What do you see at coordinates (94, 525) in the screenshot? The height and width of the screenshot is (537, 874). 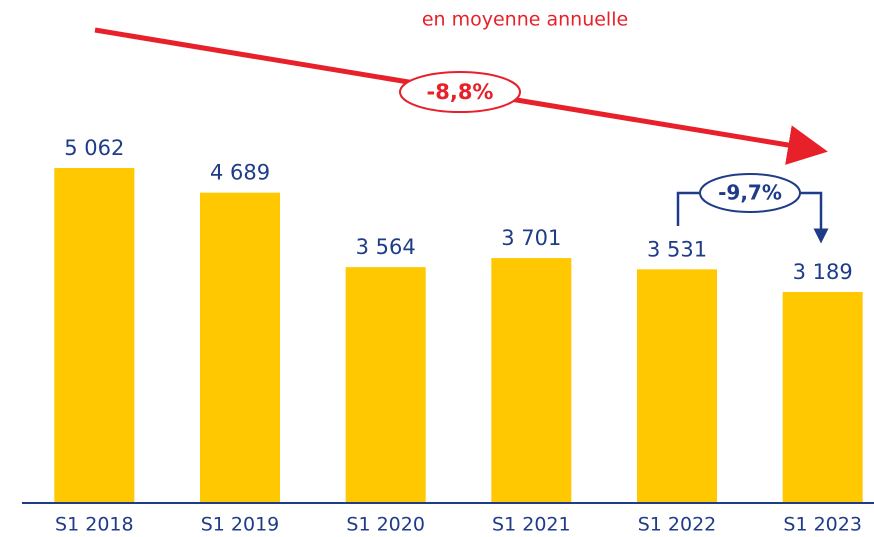 I see `x-tick-label: S1 2018` at bounding box center [94, 525].